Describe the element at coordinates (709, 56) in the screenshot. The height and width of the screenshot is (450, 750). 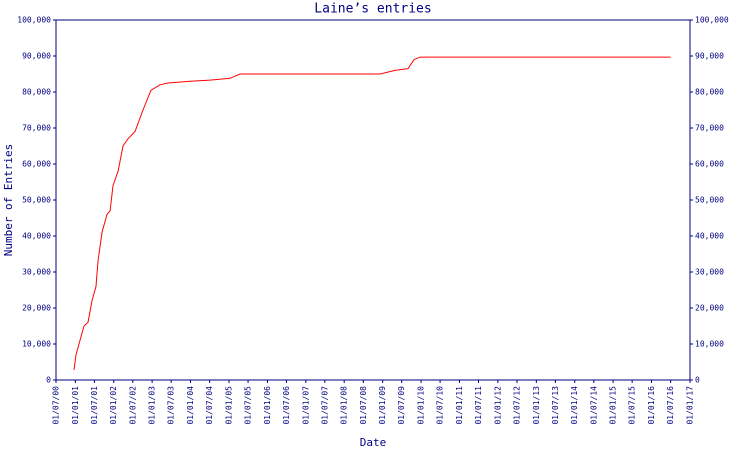
I see `y2-tick-label: 90,000` at that location.